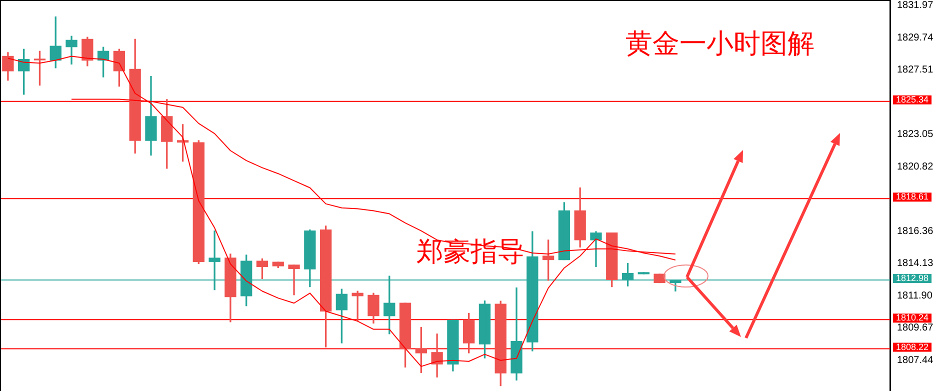 This screenshot has height=391, width=948. What do you see at coordinates (912, 99) in the screenshot?
I see `ref-line-label: 1825.34` at bounding box center [912, 99].